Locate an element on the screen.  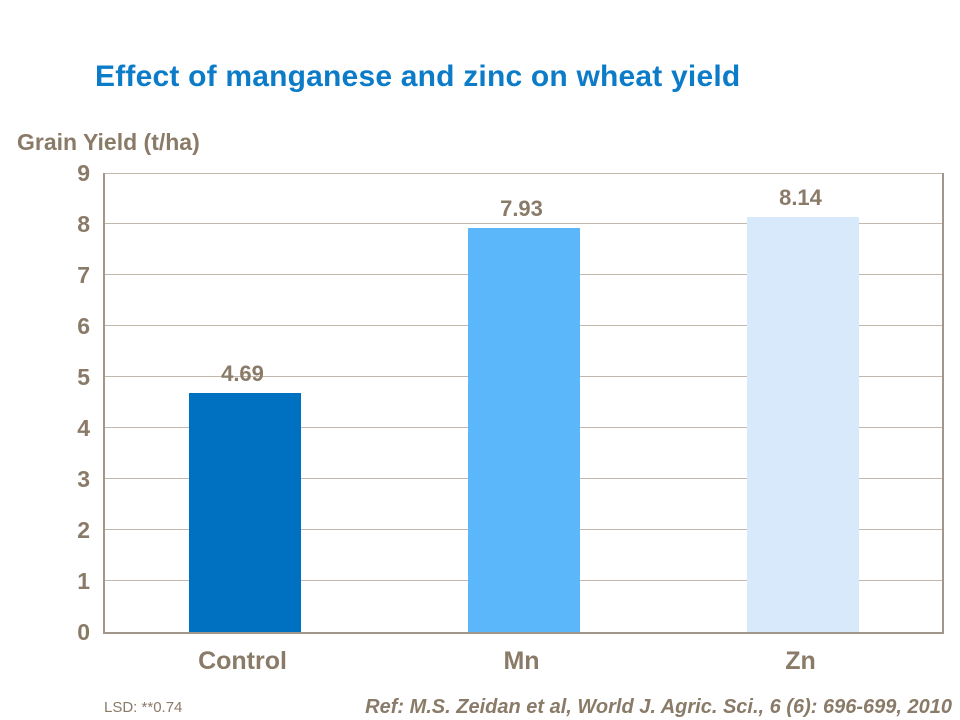
bar-zn is located at coordinates (802, 424).